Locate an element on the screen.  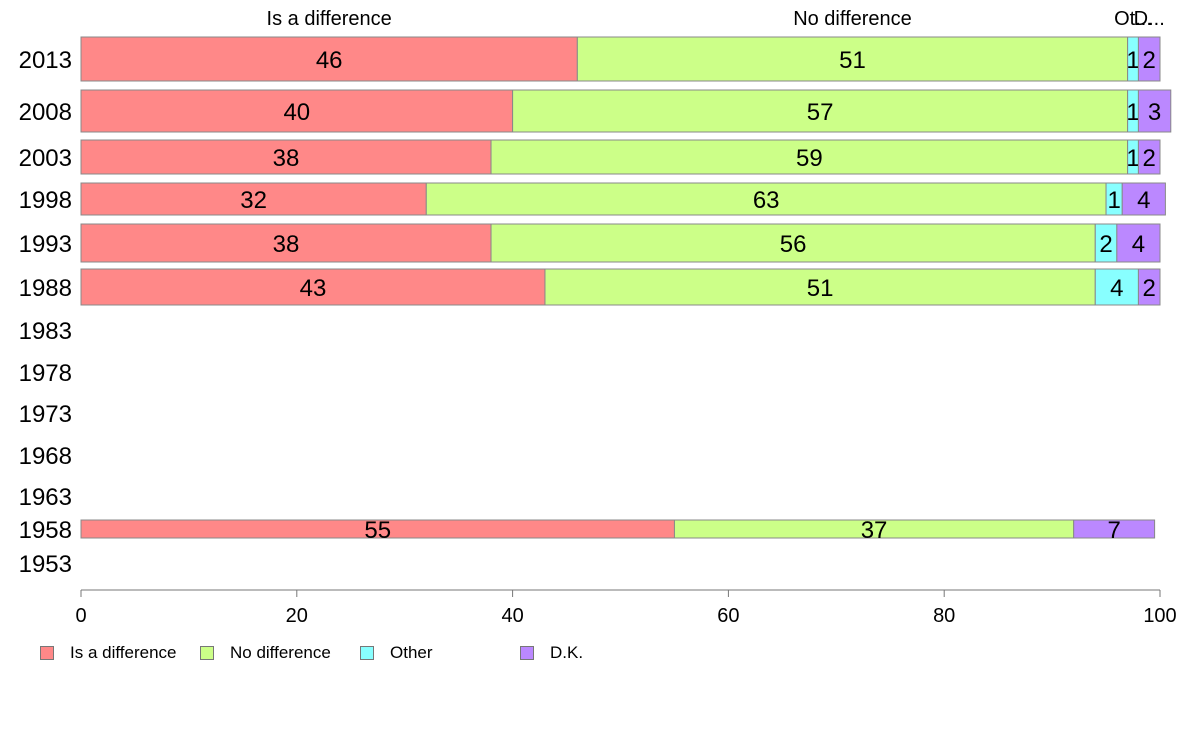
data-label-no-difference-2003: 59 is located at coordinates (809, 158).